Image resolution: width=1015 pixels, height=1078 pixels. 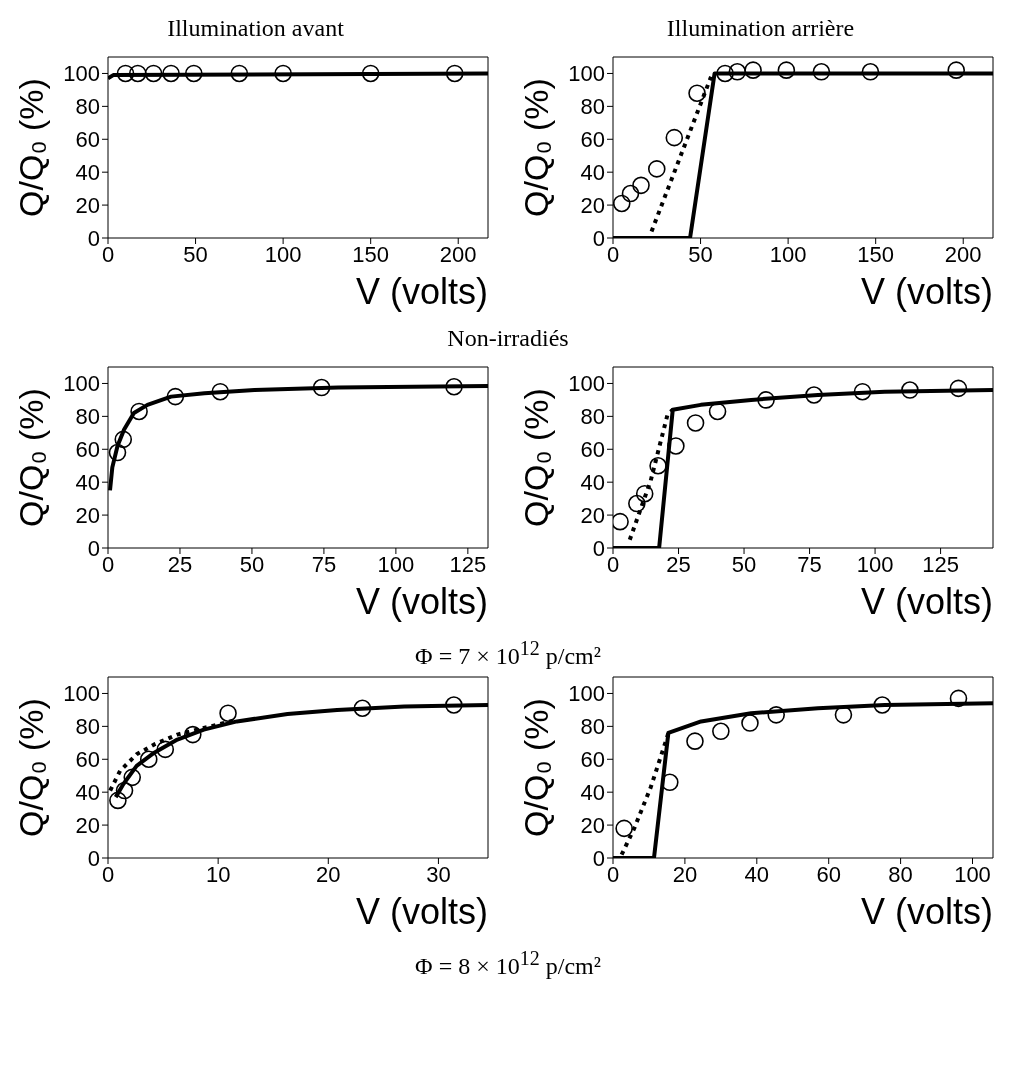 What do you see at coordinates (255, 28) in the screenshot?
I see `chart-title: Illumination avant` at bounding box center [255, 28].